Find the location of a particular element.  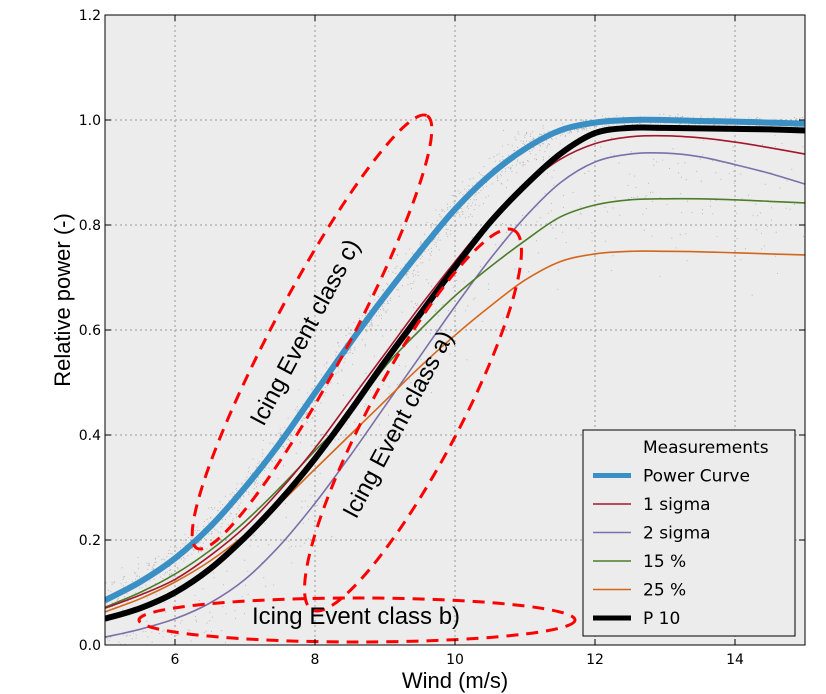

y-tick-label: 0.8 is located at coordinates (90, 226).